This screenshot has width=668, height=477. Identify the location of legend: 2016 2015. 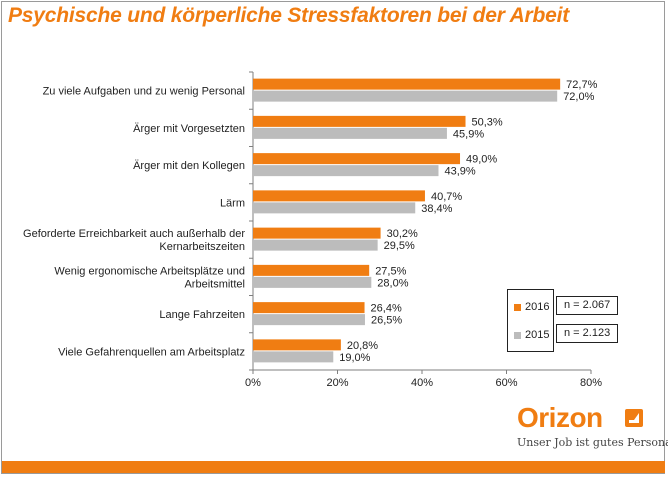
(530, 320).